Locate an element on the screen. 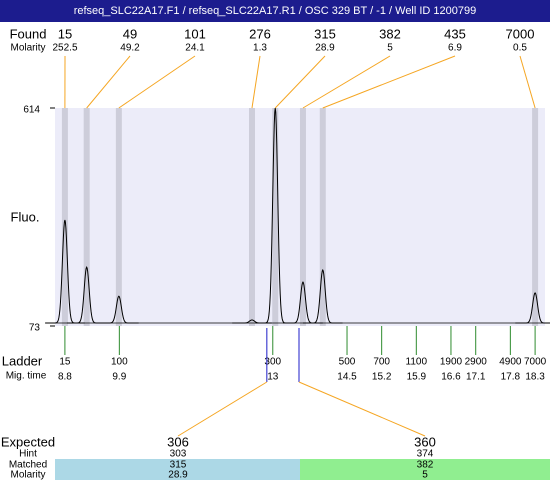 Image resolution: width=550 pixels, height=480 pixels. expected-molarity: 28.9 is located at coordinates (178, 475).